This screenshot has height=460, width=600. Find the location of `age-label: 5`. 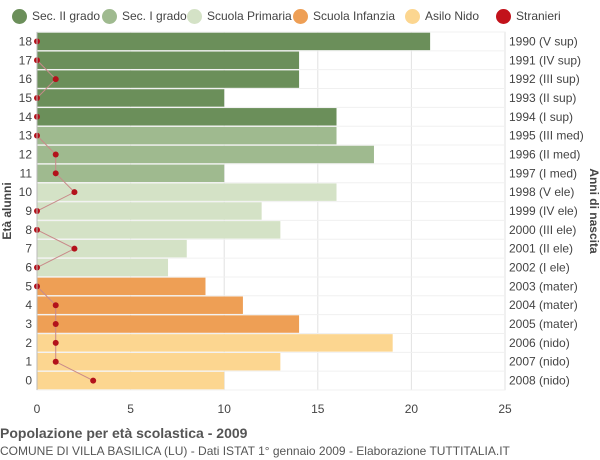

age-label: 5 is located at coordinates (28, 286).